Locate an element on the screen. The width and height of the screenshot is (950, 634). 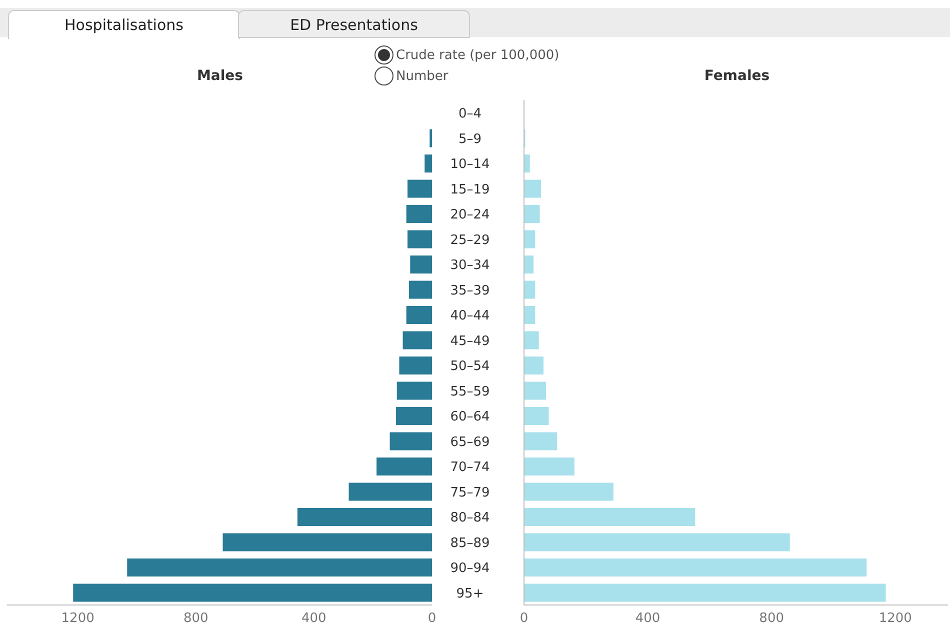
y-tick-label: 85–89 is located at coordinates (470, 543).